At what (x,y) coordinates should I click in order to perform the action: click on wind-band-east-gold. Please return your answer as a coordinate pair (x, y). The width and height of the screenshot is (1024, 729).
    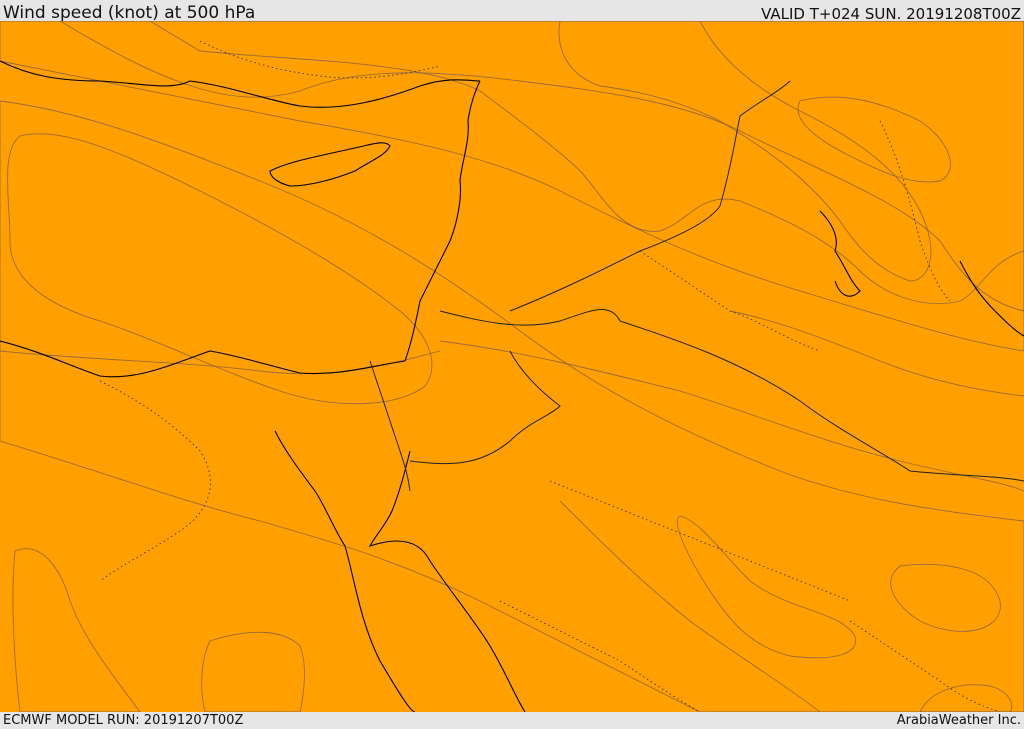
    Looking at the image, I should click on (945, 597).